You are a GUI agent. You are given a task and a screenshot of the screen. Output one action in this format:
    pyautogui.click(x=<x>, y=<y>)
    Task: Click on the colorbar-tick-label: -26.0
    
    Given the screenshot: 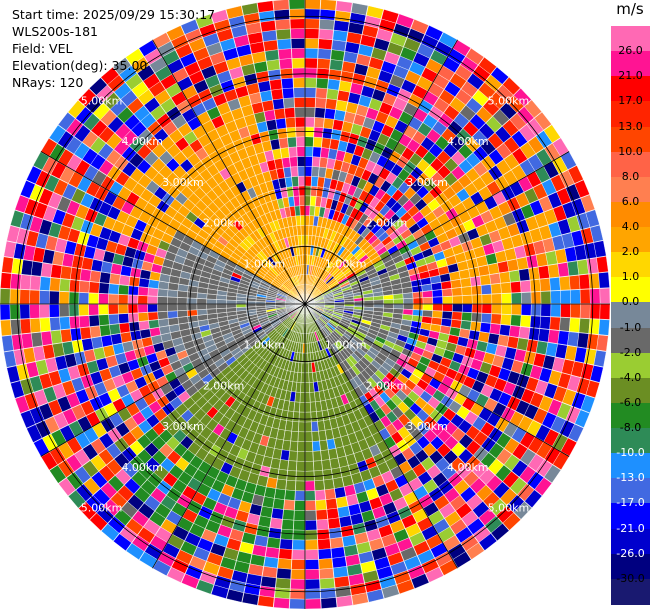 What is the action you would take?
    pyautogui.click(x=630, y=553)
    